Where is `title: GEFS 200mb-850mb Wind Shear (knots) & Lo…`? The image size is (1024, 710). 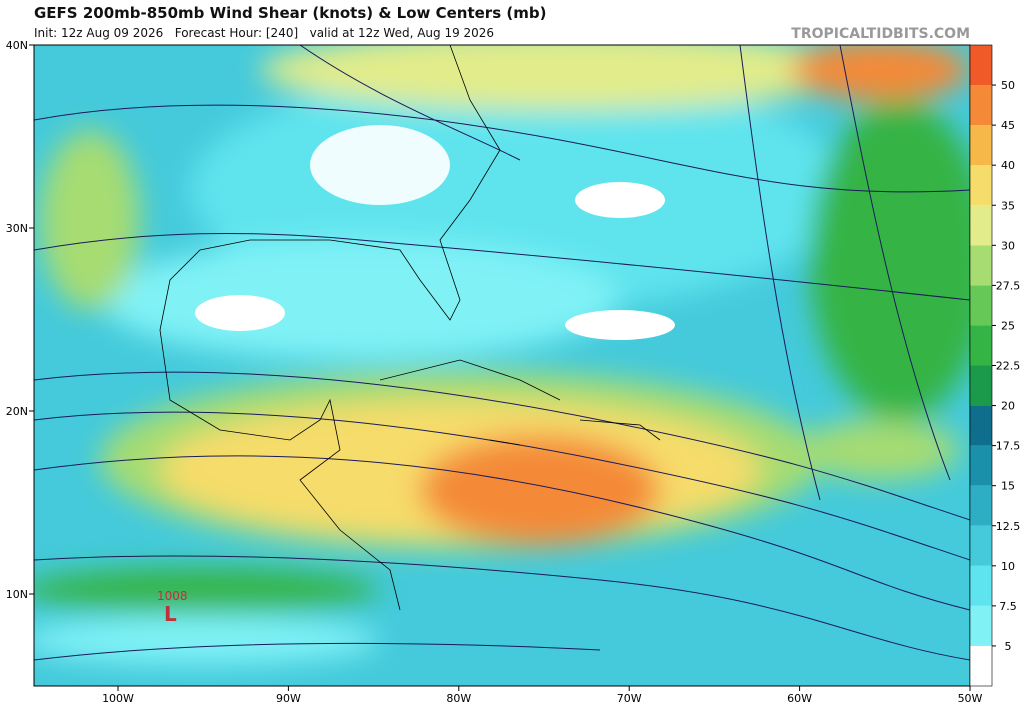
title: GEFS 200mb-850mb Wind Shear (knots) & Lo… is located at coordinates (290, 13).